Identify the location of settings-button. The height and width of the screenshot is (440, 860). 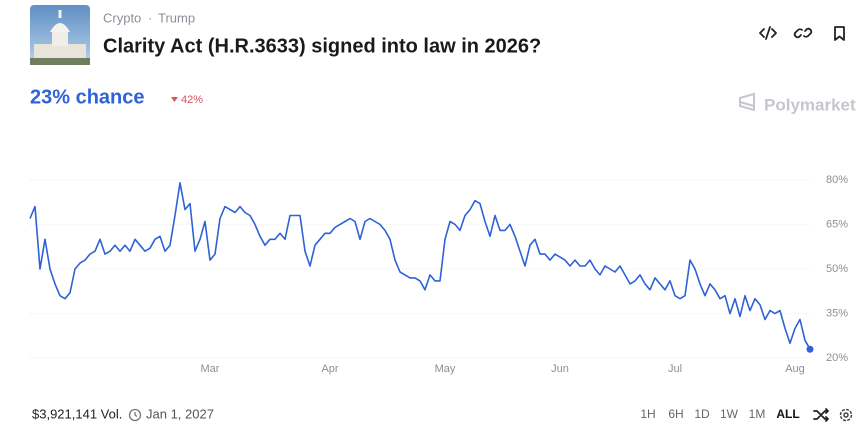
(846, 415).